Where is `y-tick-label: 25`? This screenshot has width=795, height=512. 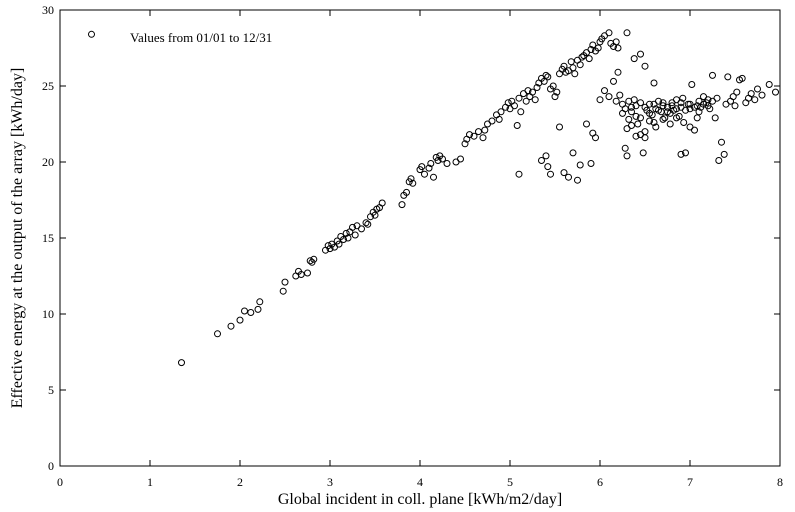 y-tick-label: 25 is located at coordinates (48, 86).